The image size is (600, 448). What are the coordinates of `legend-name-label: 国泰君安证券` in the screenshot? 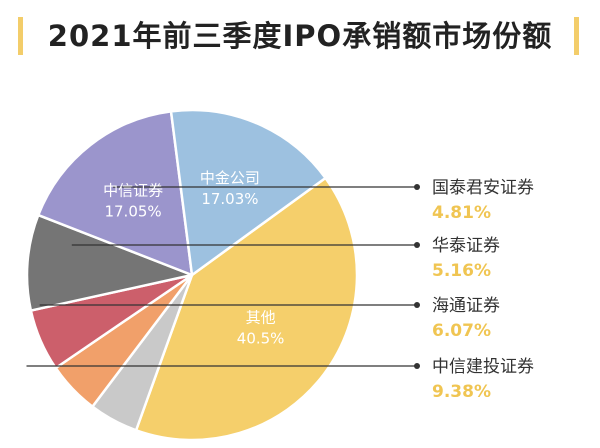 It's located at (483, 188).